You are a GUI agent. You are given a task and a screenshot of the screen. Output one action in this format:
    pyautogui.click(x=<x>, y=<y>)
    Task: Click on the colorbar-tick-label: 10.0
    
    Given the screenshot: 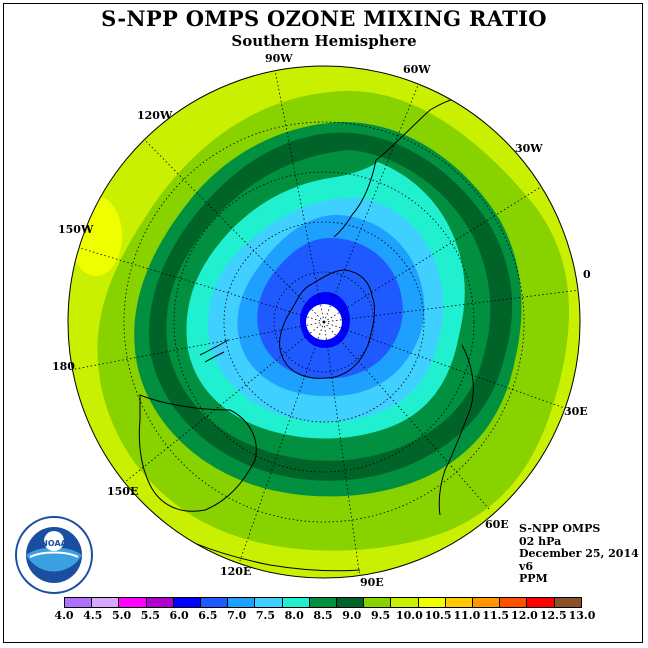 What is the action you would take?
    pyautogui.click(x=409, y=615)
    